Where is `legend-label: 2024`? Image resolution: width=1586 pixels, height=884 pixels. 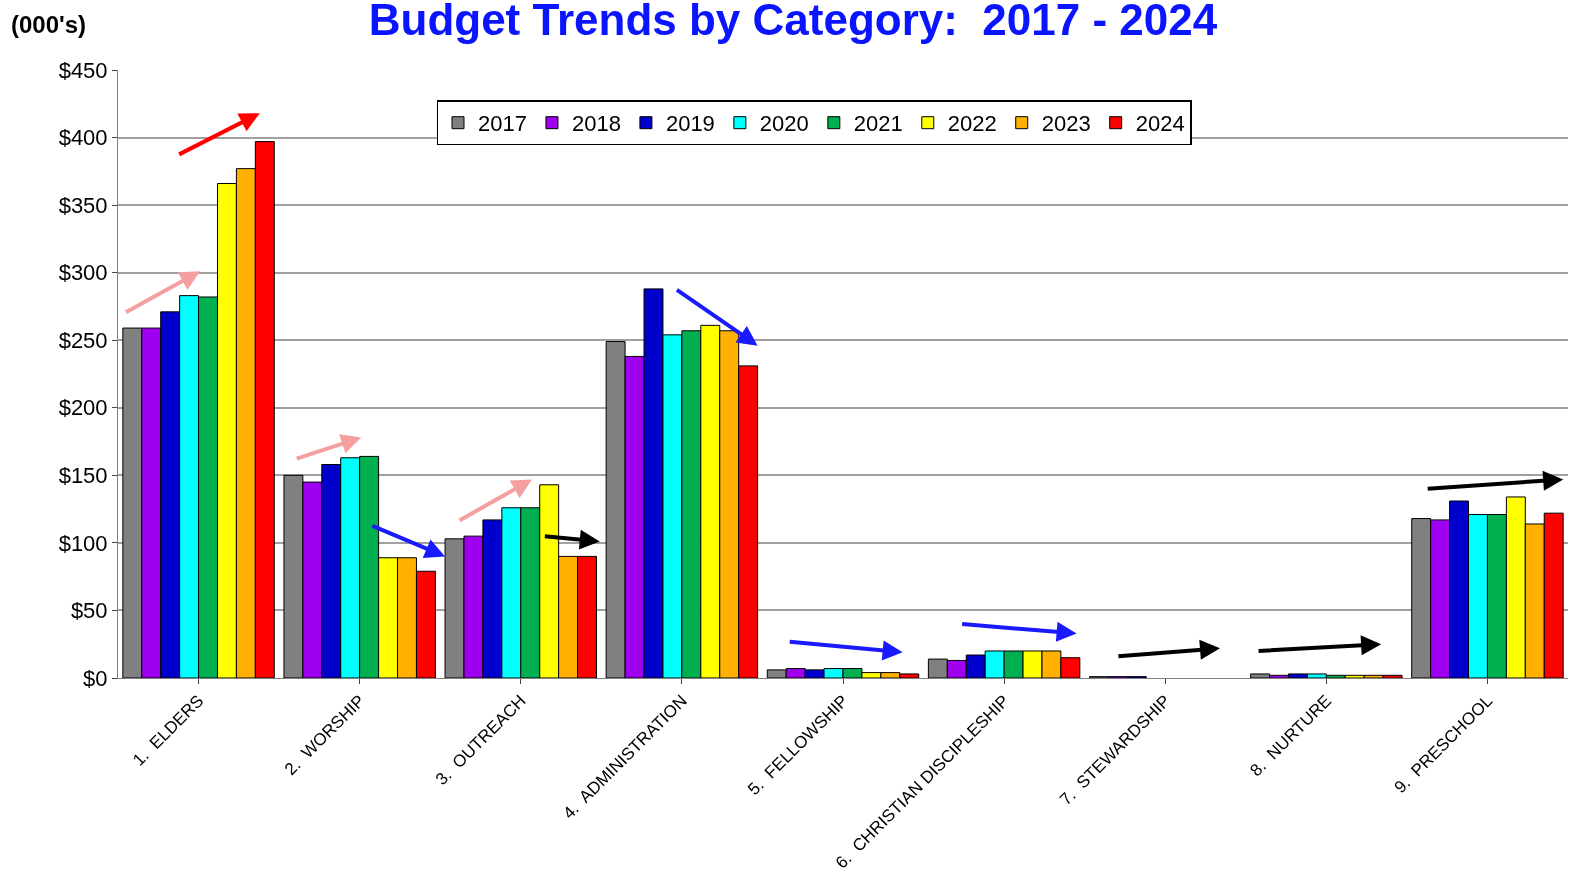 legend-label: 2024 is located at coordinates (1160, 124).